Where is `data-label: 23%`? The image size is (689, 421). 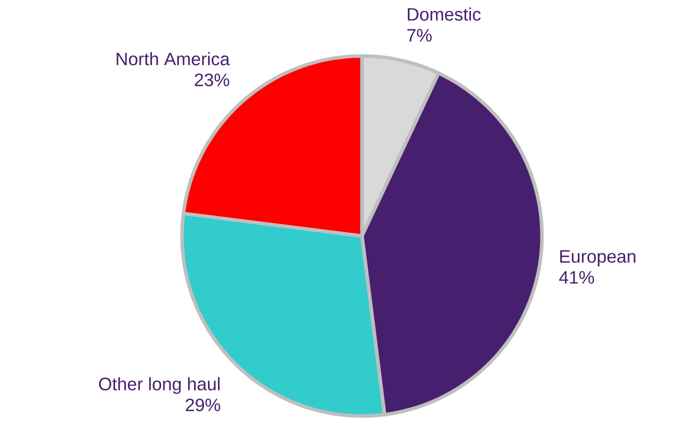
data-label: 23% is located at coordinates (212, 80).